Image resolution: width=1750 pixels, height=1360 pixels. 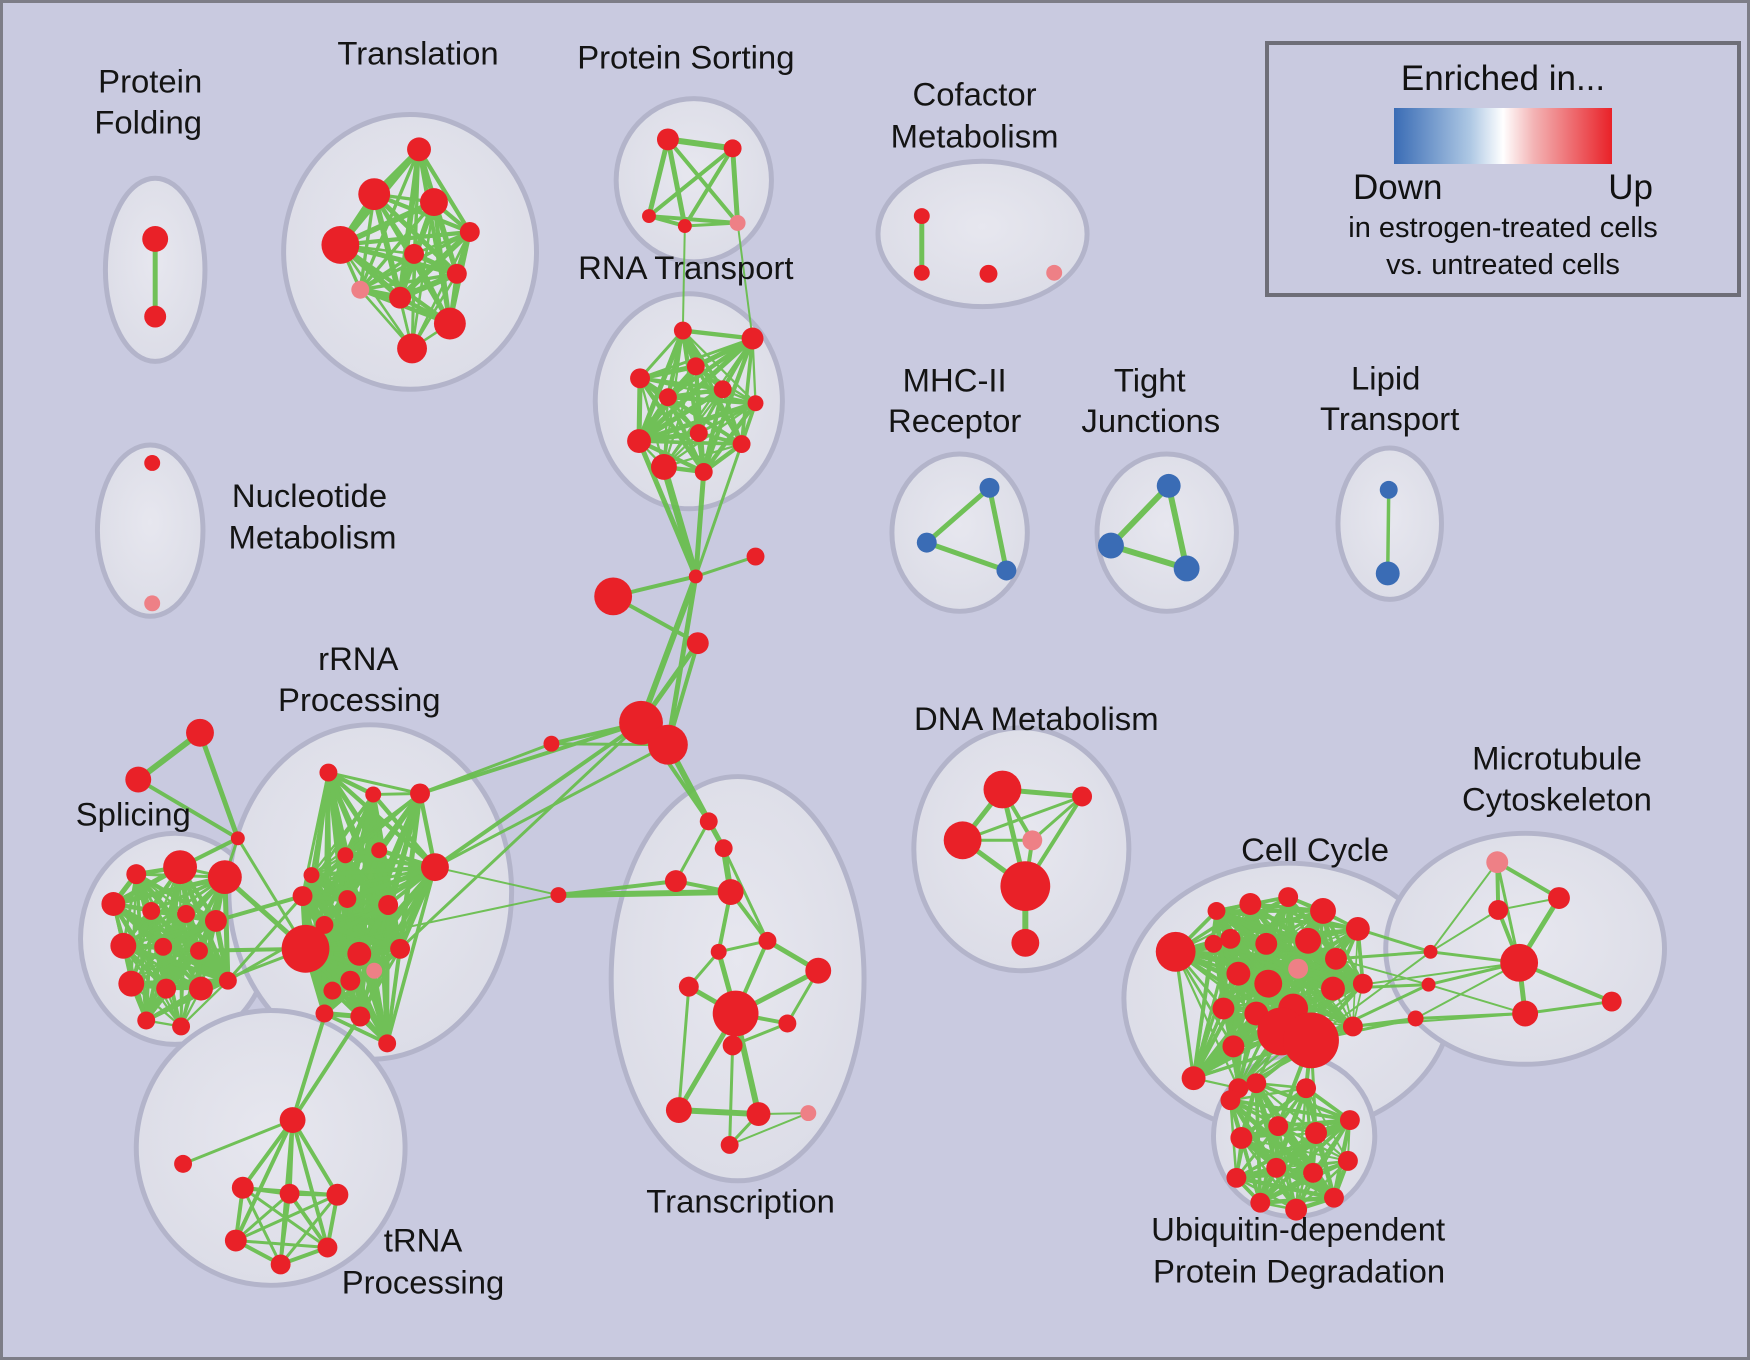 What do you see at coordinates (735, 1013) in the screenshot?
I see `node-X10` at bounding box center [735, 1013].